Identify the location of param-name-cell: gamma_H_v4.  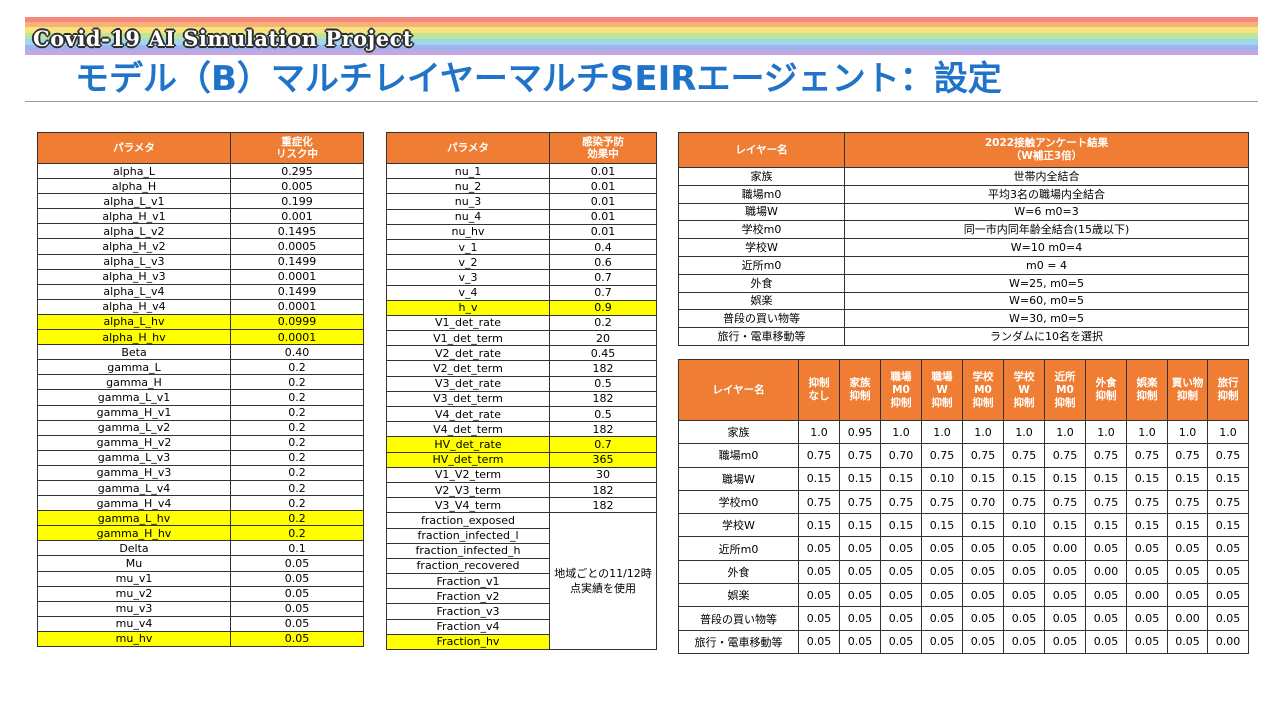
(134, 503).